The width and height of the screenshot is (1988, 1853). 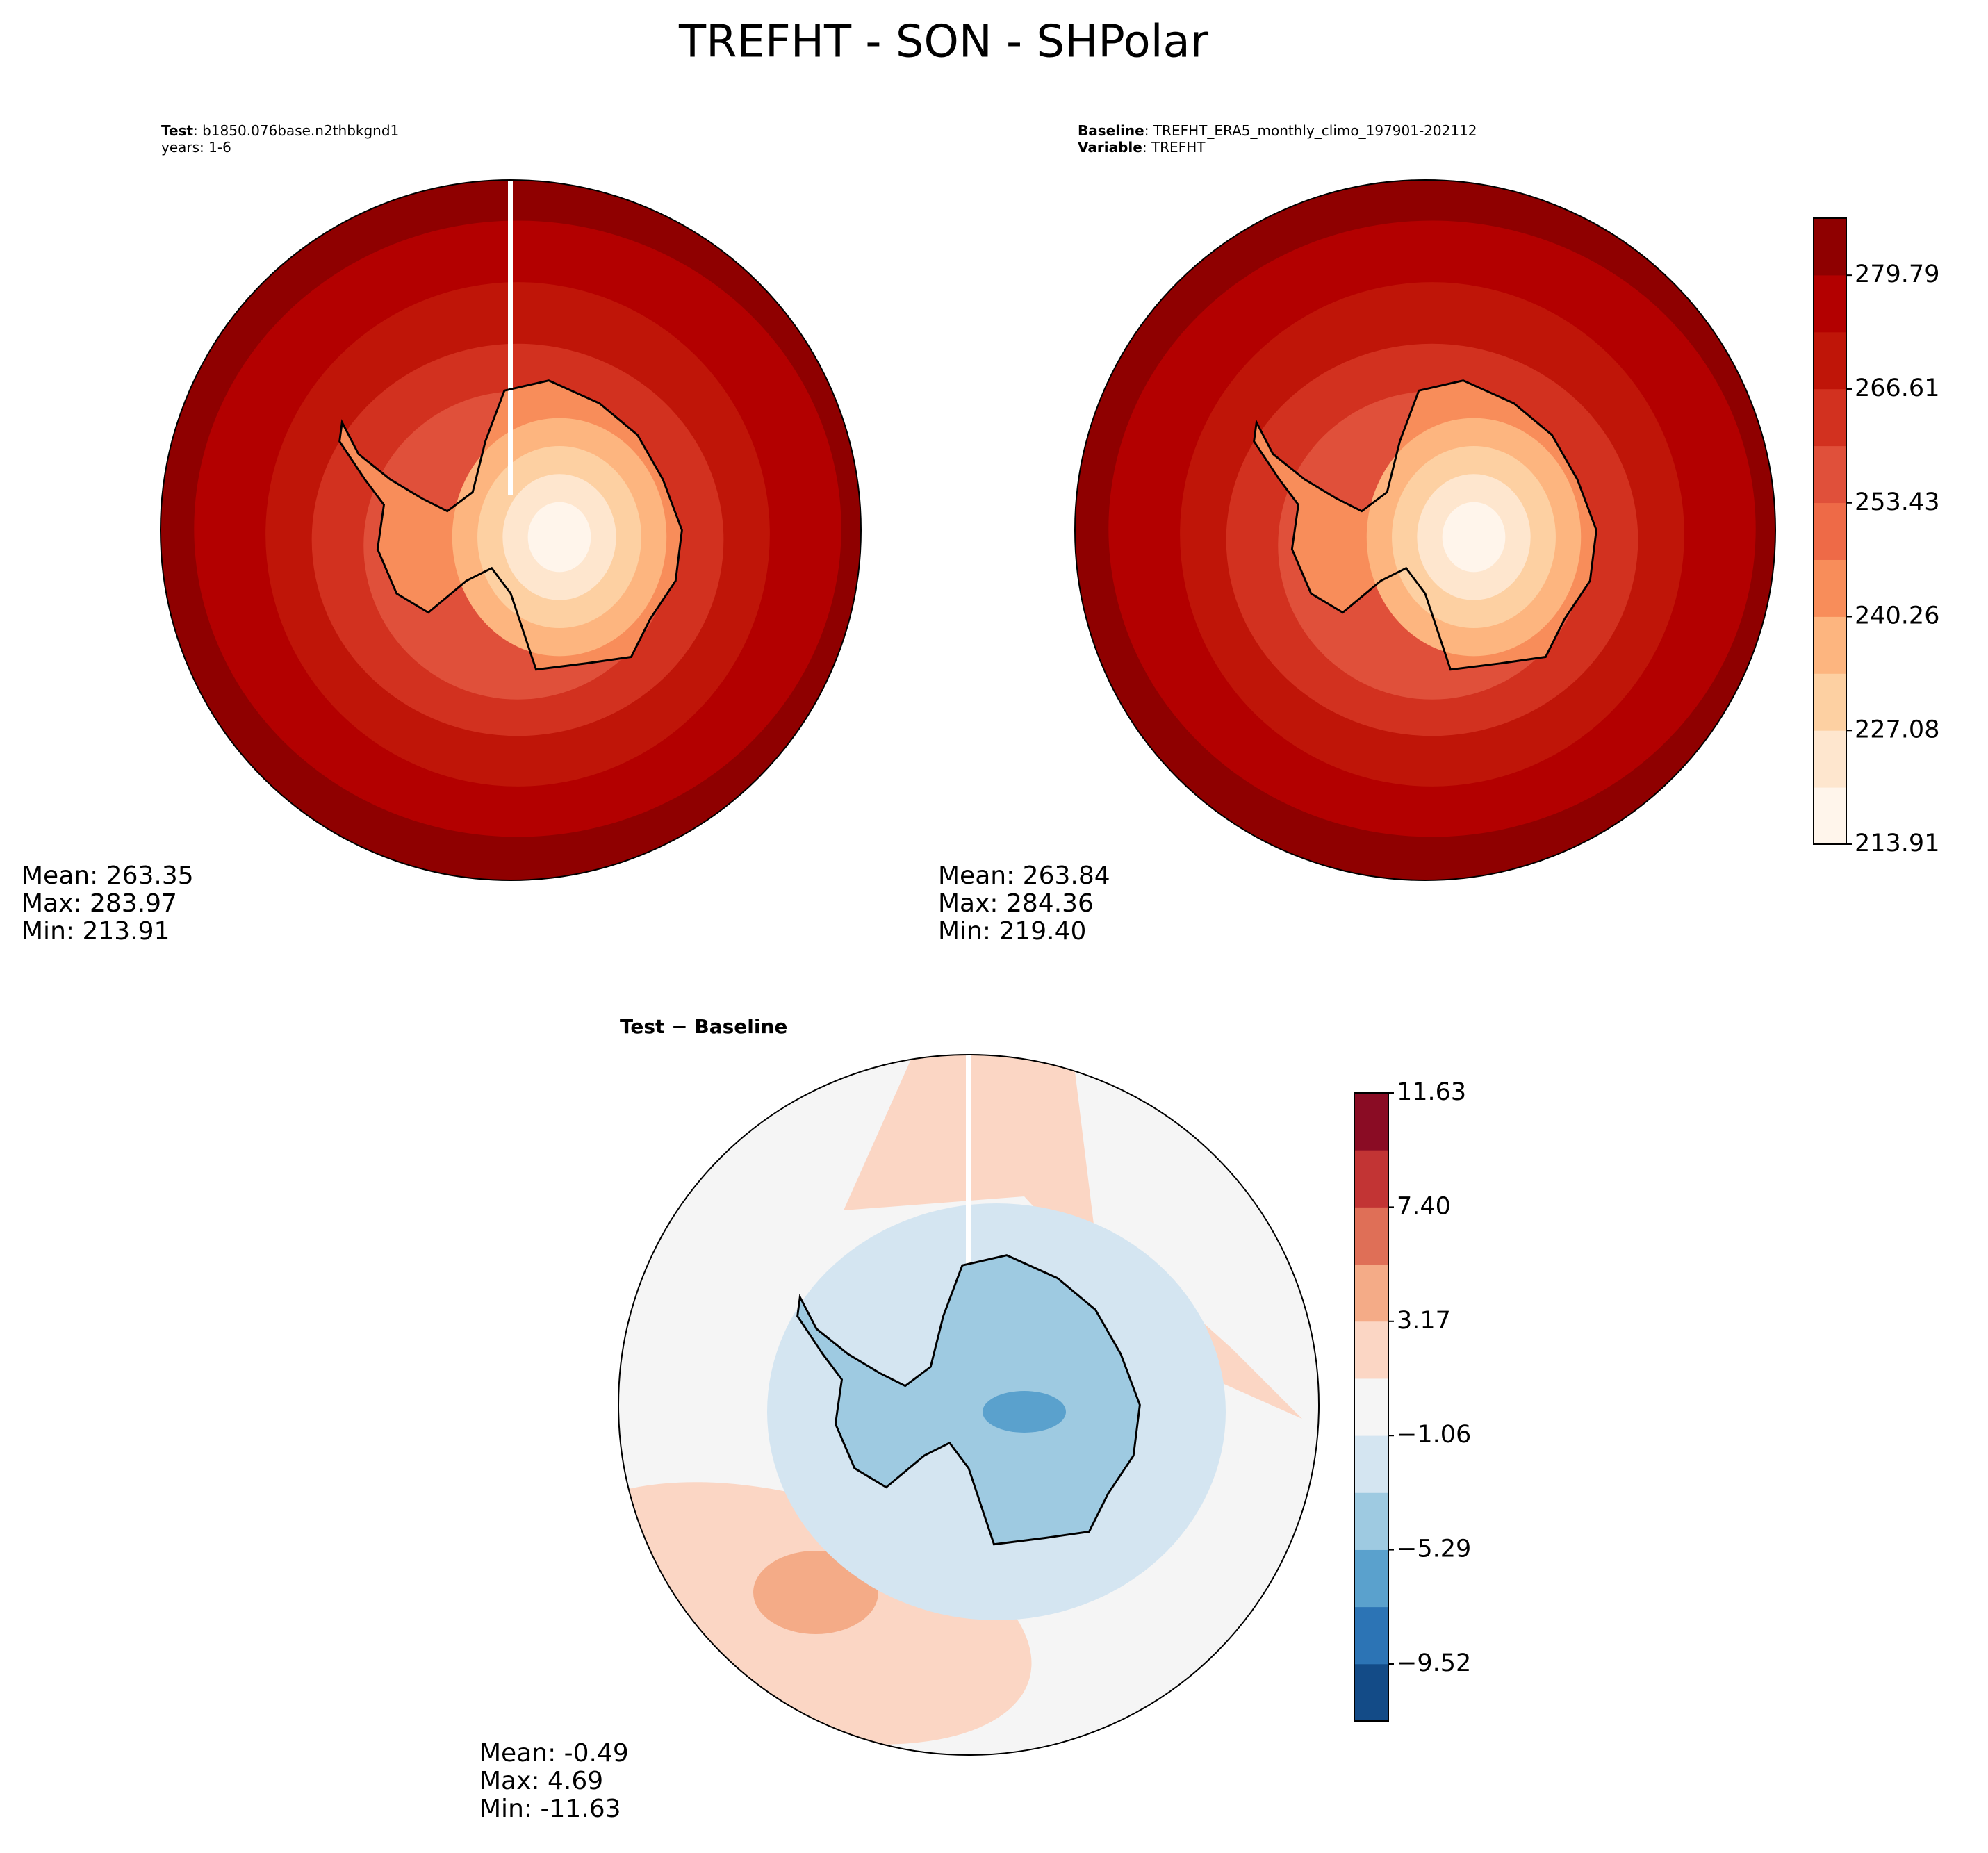 I want to click on stat-text: Mean: 263.84, so click(x=1024, y=876).